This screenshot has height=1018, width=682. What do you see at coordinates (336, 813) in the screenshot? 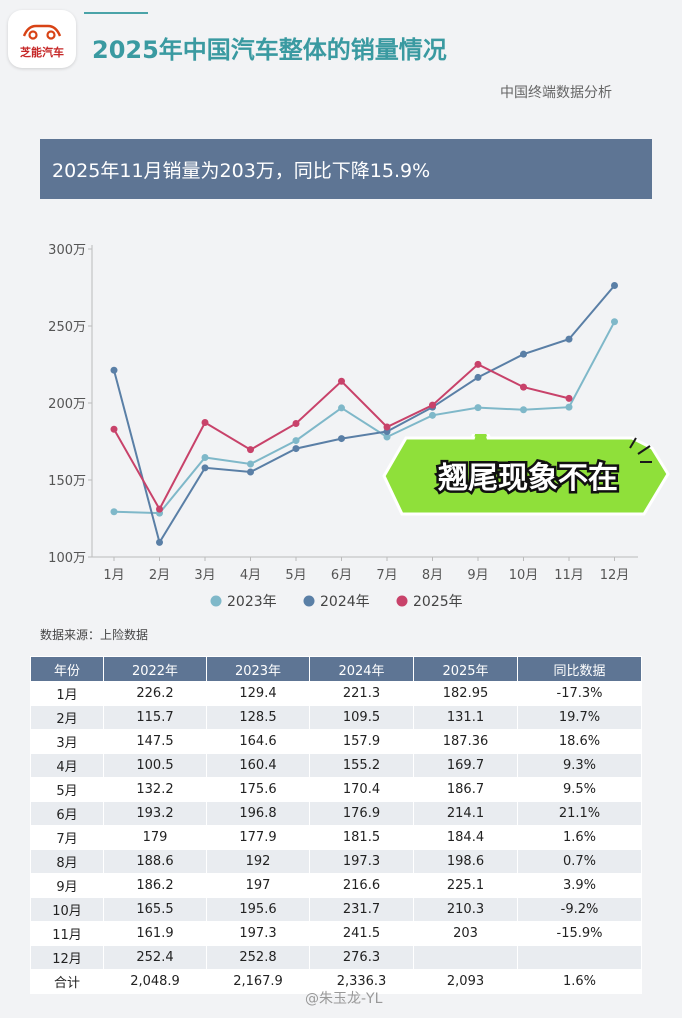
I see `table-row: 6月 193.2 196.8 176.9 214.1 21.1%` at bounding box center [336, 813].